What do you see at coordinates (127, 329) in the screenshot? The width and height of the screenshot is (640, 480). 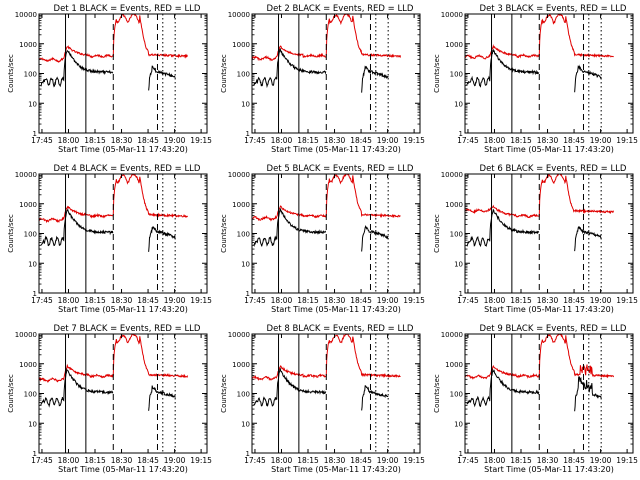 I see `panel-title: Det 7 BLACK = Events, RED = LLD` at bounding box center [127, 329].